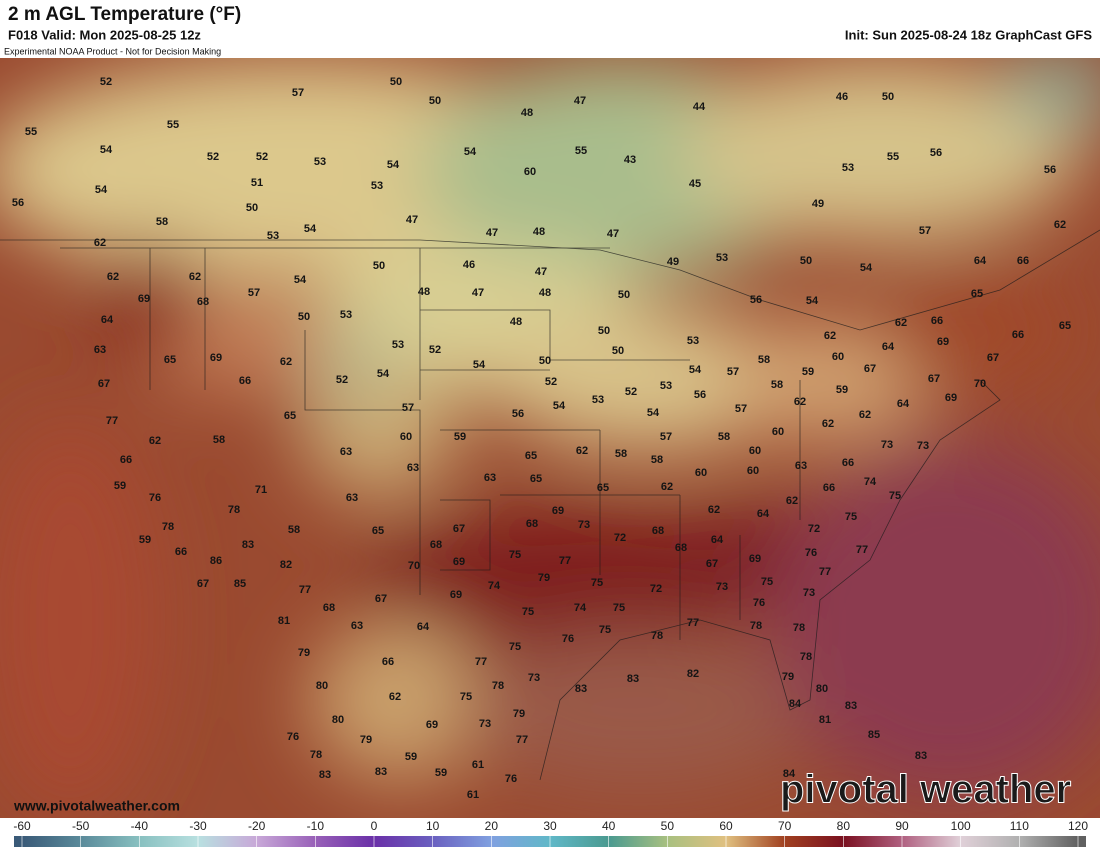  Describe the element at coordinates (240, 584) in the screenshot. I see `temperature-label: 85` at that location.